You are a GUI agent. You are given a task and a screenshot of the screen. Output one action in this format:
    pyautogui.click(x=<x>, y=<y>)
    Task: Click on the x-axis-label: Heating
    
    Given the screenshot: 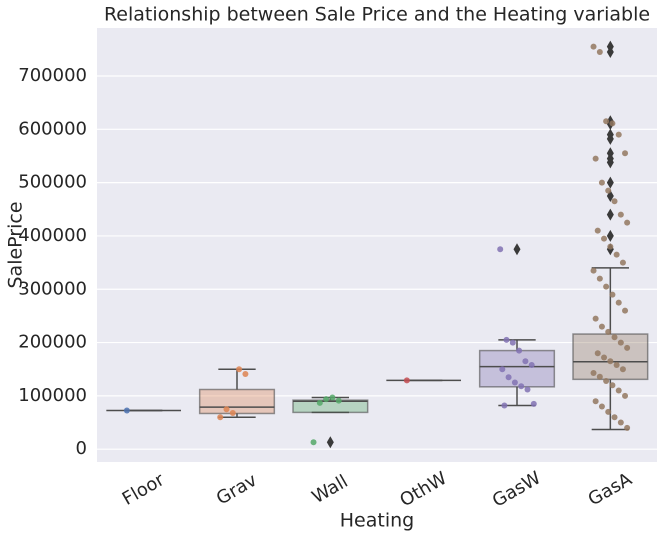 What is the action you would take?
    pyautogui.click(x=377, y=521)
    